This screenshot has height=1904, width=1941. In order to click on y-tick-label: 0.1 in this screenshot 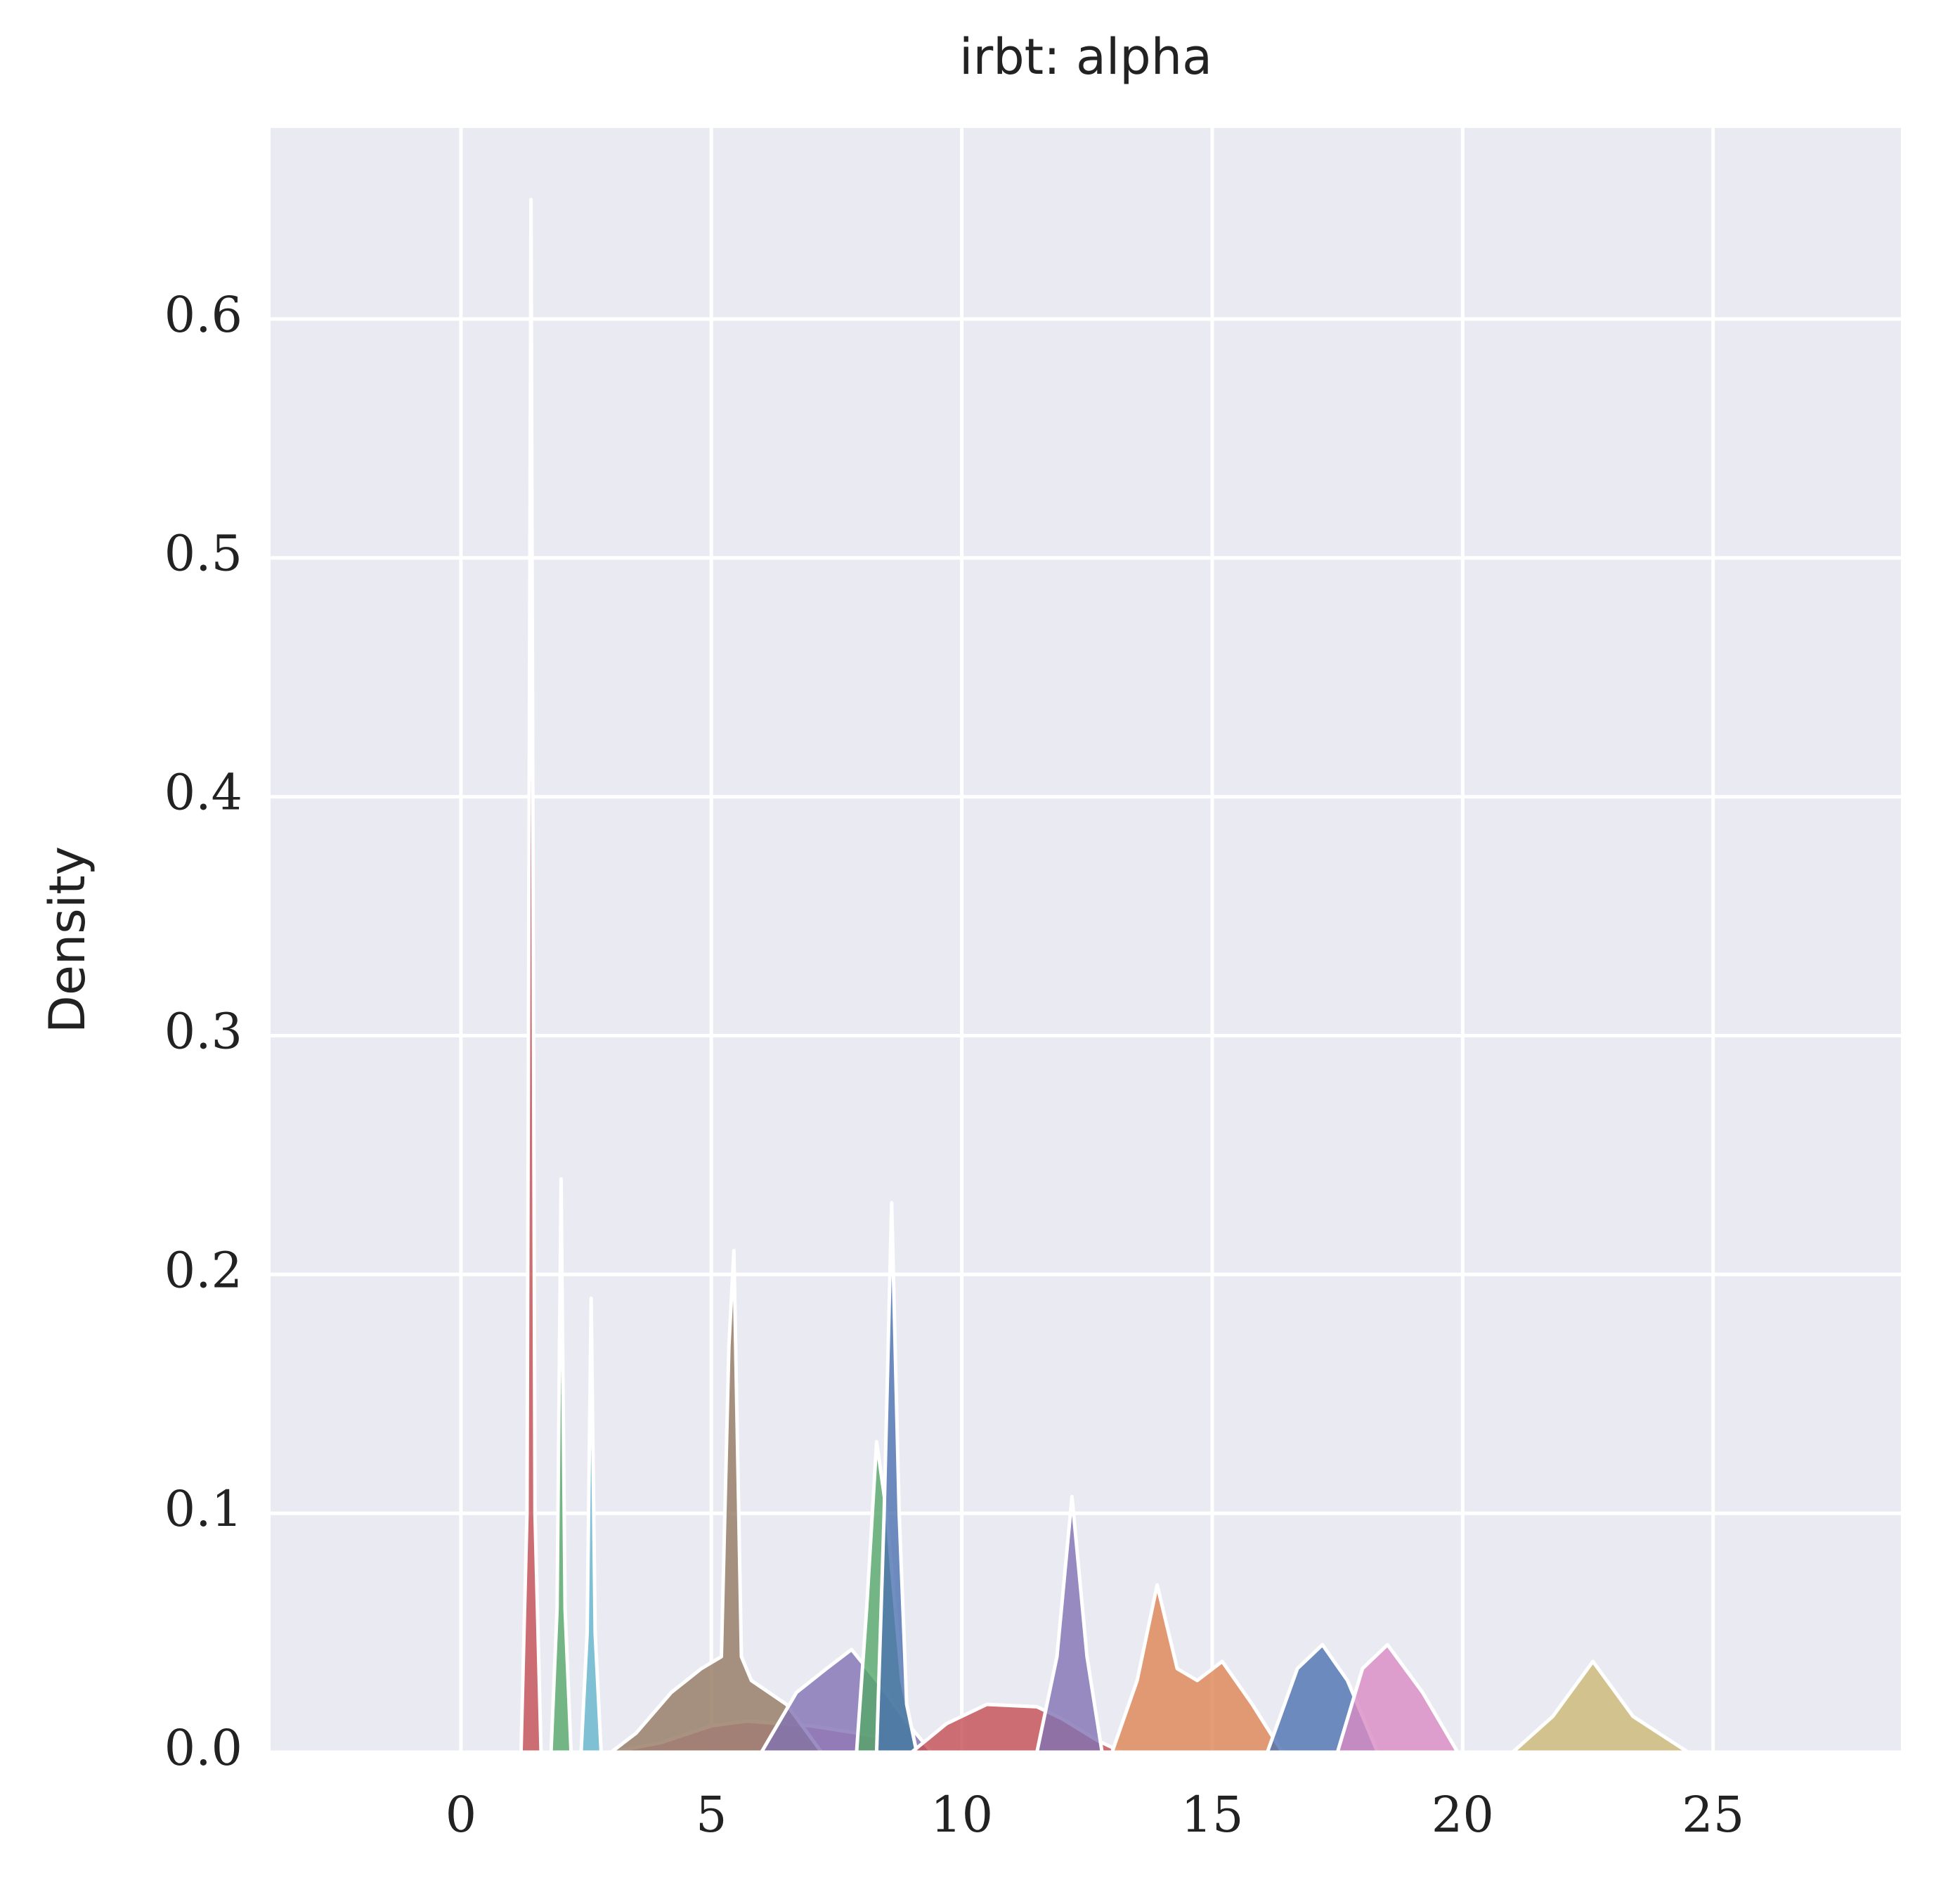, I will do `click(203, 1509)`.